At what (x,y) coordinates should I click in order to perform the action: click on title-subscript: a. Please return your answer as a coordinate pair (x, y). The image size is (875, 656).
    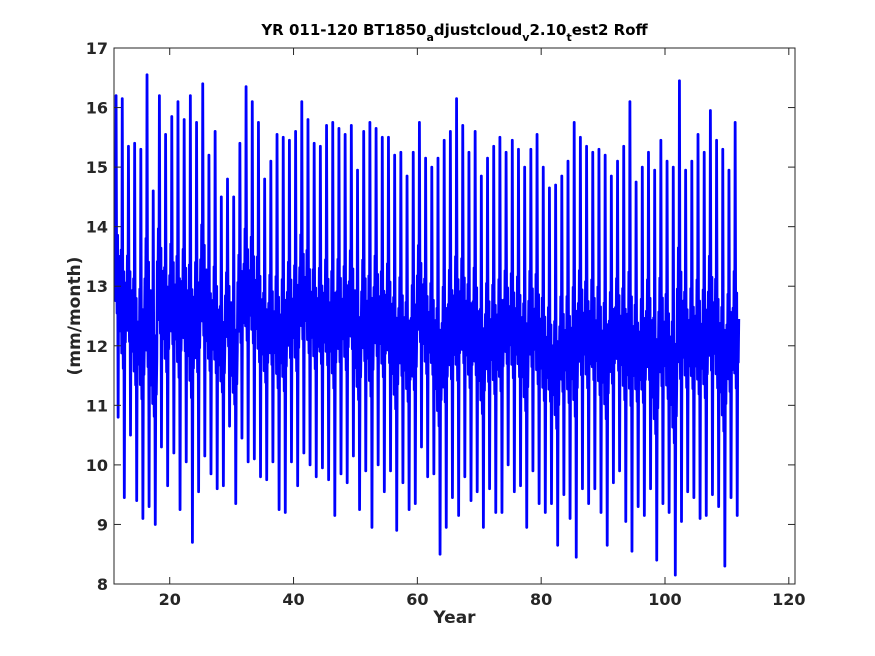
    Looking at the image, I should click on (429, 37).